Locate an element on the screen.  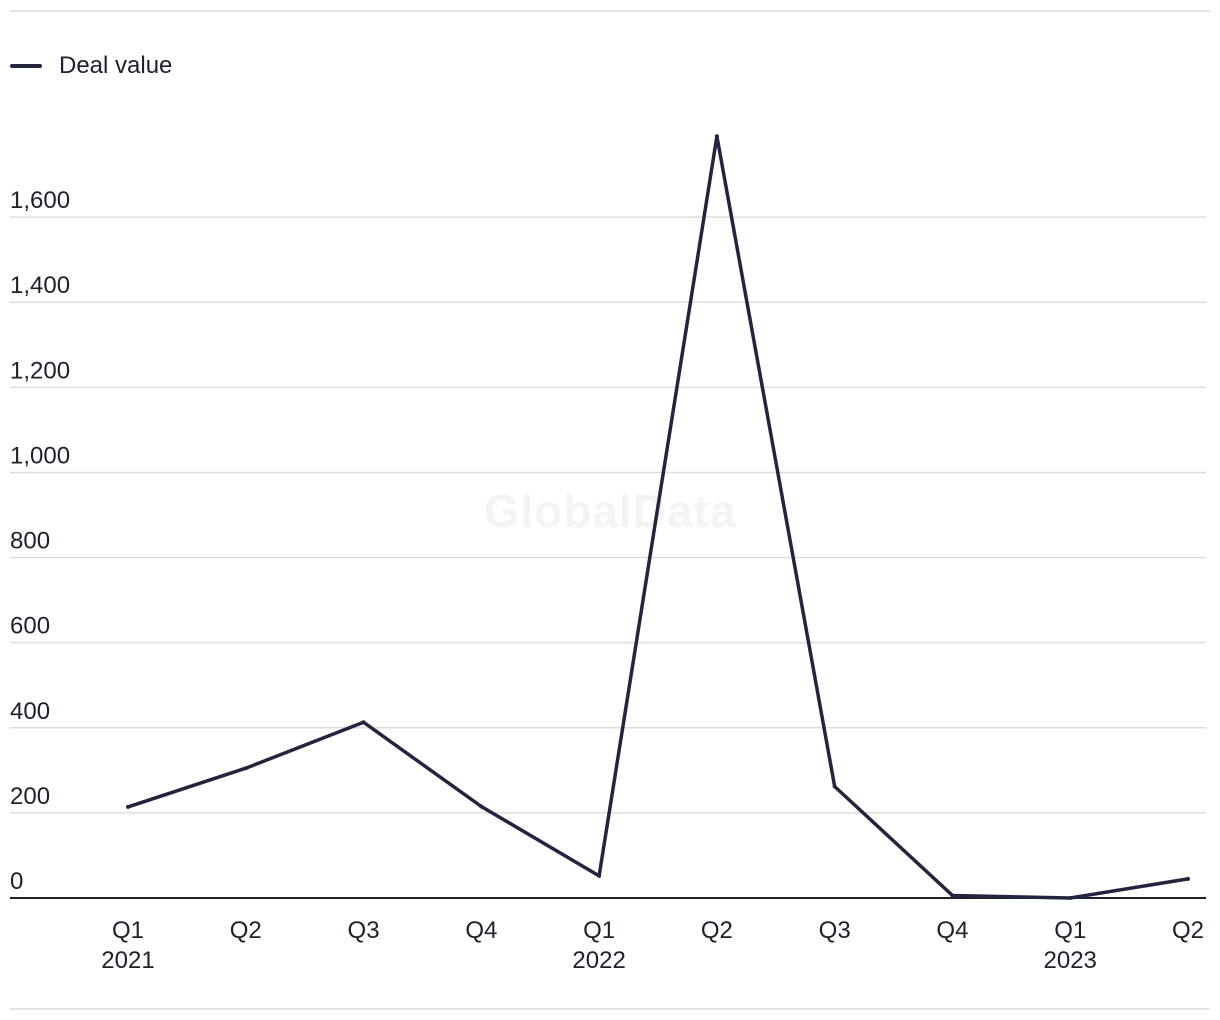
top-divider is located at coordinates (610, 11).